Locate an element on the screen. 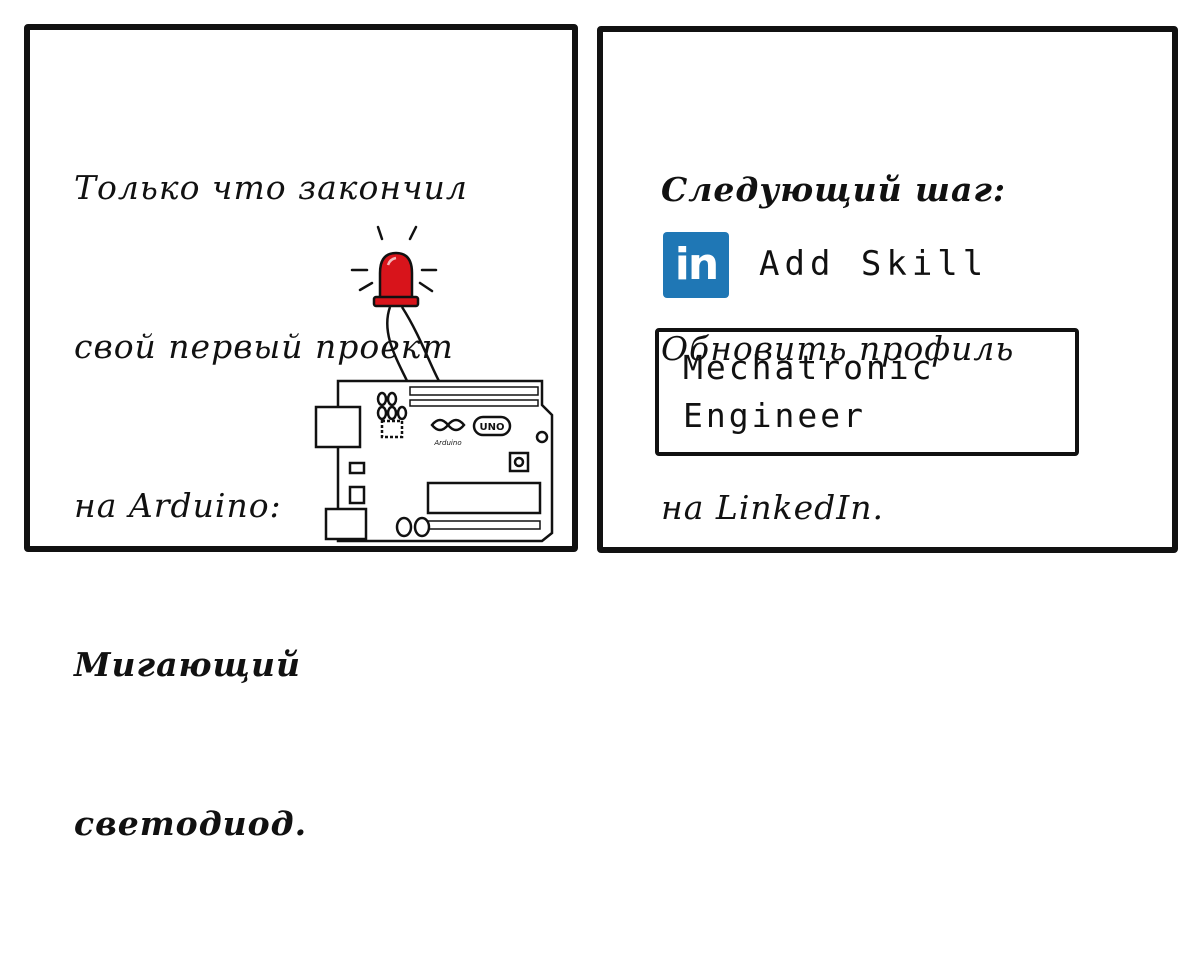 Image resolution: width=1200 pixels, height=956 pixels. left-caption-line-4: Мигающий is located at coordinates (187, 664).